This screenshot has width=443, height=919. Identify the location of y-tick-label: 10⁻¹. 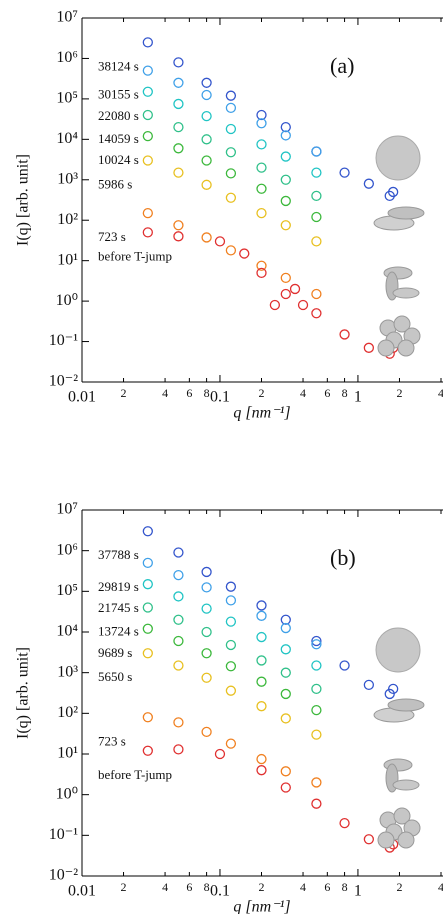
(63, 340).